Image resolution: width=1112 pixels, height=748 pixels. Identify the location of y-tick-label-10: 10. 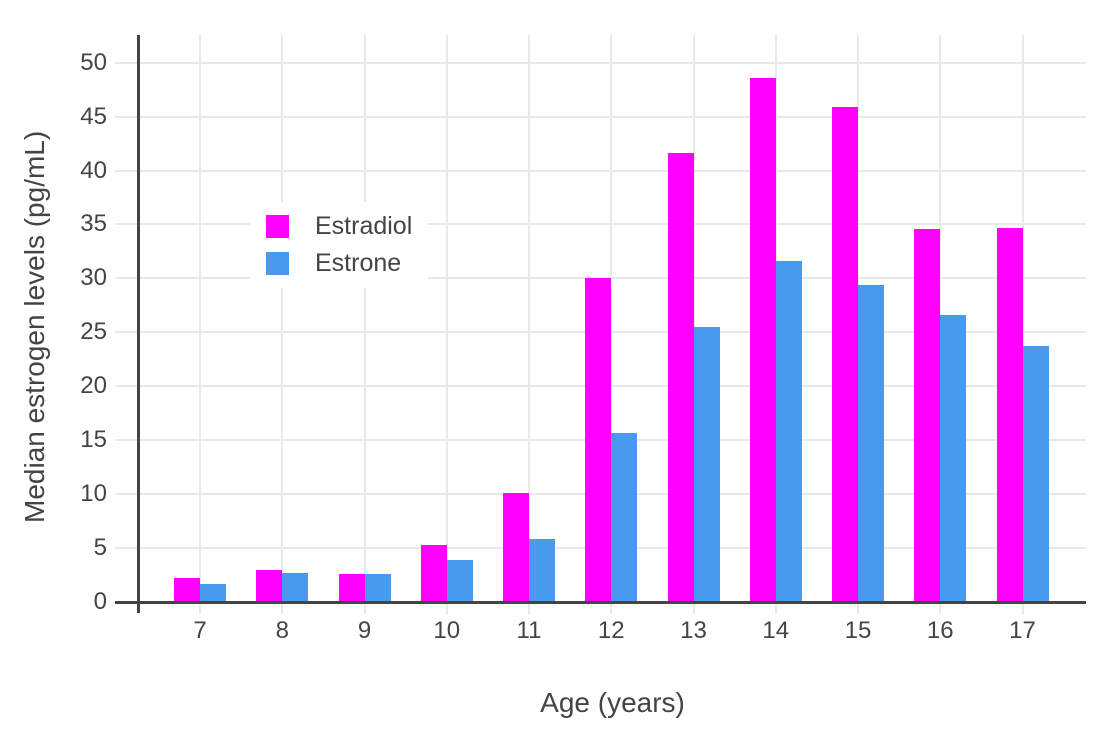
(93, 494).